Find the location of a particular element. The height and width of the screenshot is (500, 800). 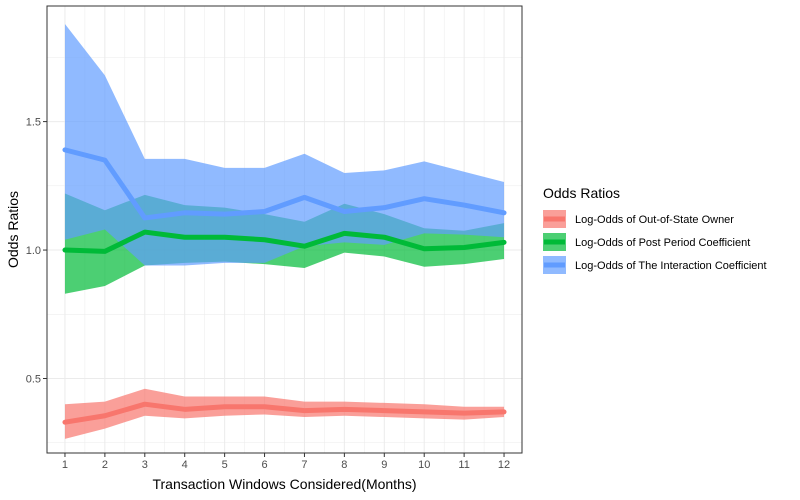

x-tick-label: 8 is located at coordinates (344, 465).